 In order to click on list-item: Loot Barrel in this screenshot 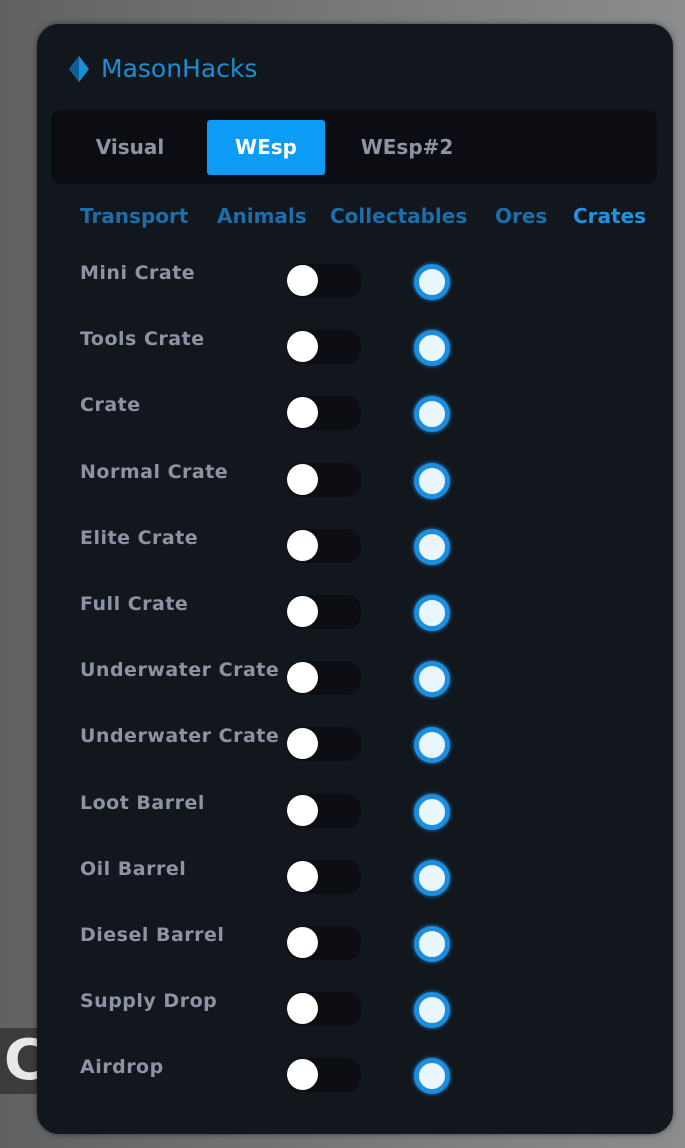, I will do `click(355, 825)`.